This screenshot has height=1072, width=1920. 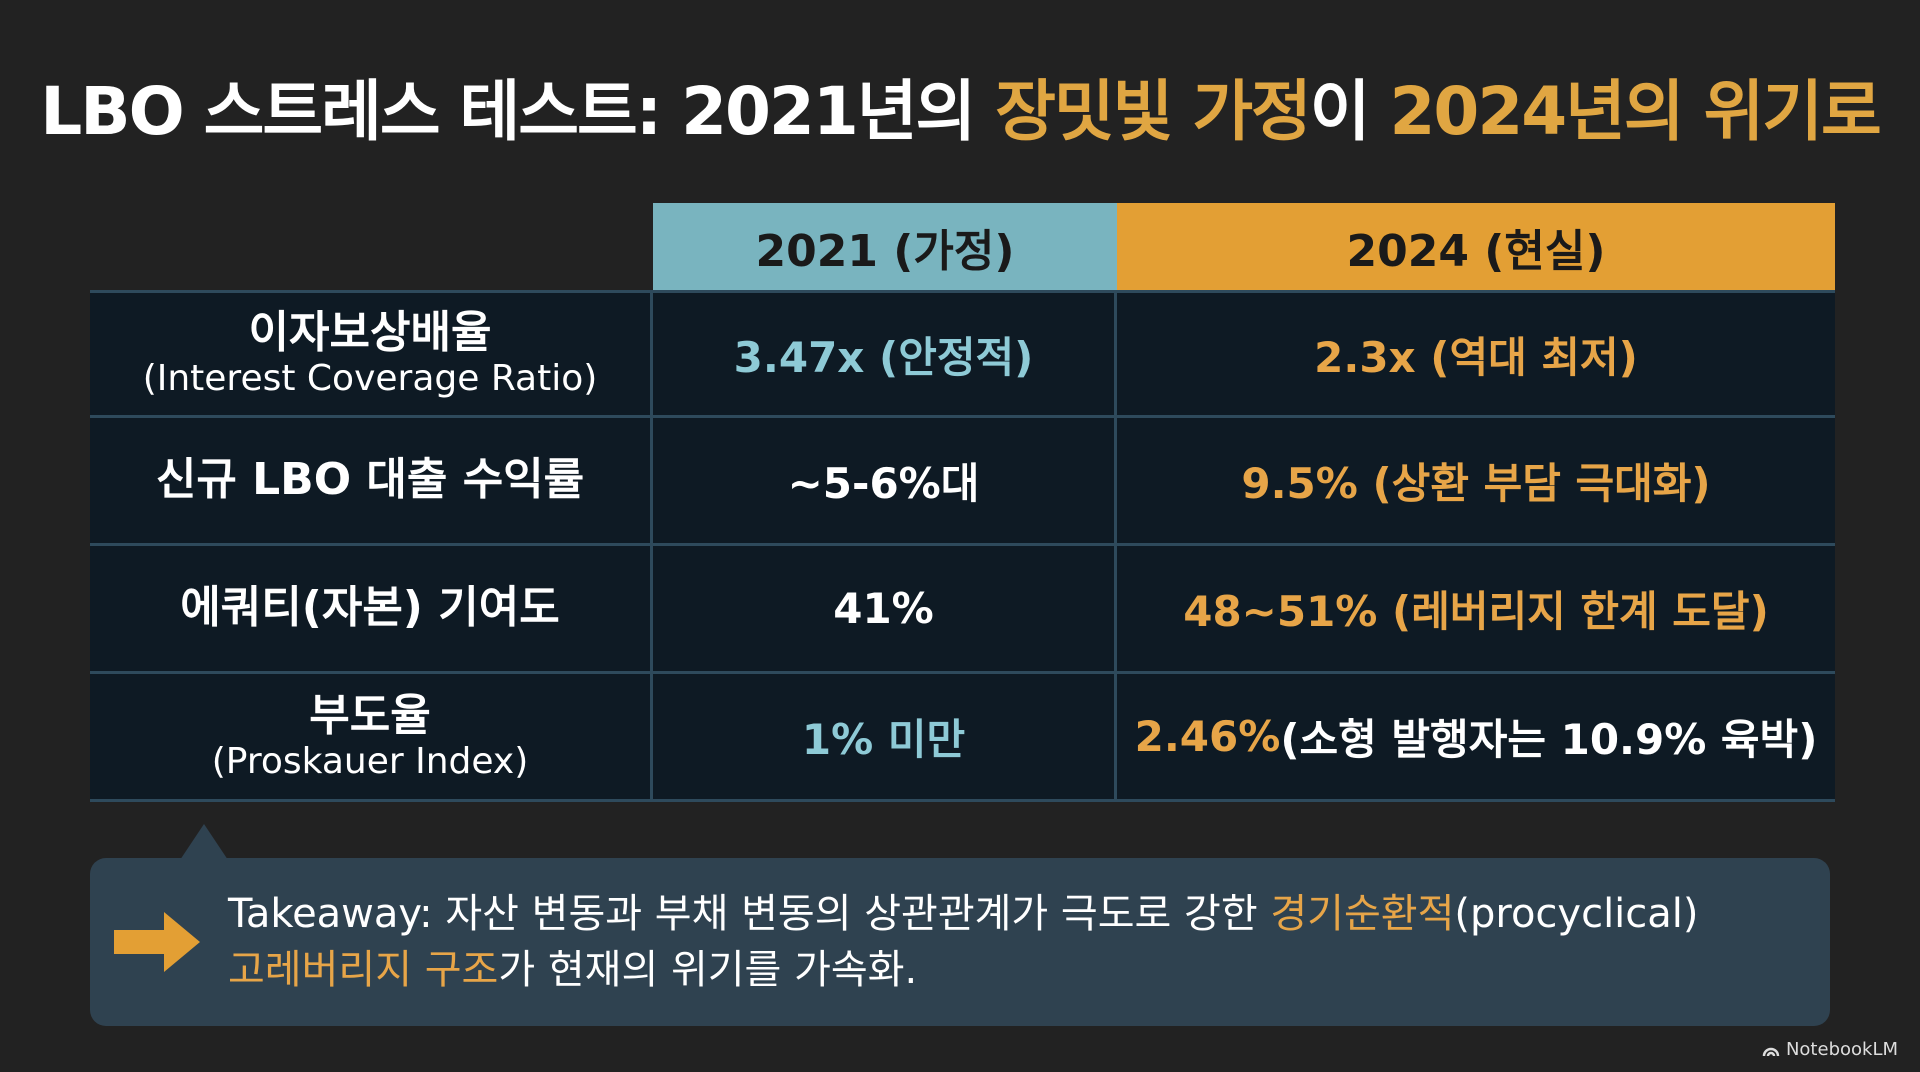 What do you see at coordinates (1549, 739) in the screenshot?
I see `cell-2024-note: (소형 발행자는 10.9% 육박)` at bounding box center [1549, 739].